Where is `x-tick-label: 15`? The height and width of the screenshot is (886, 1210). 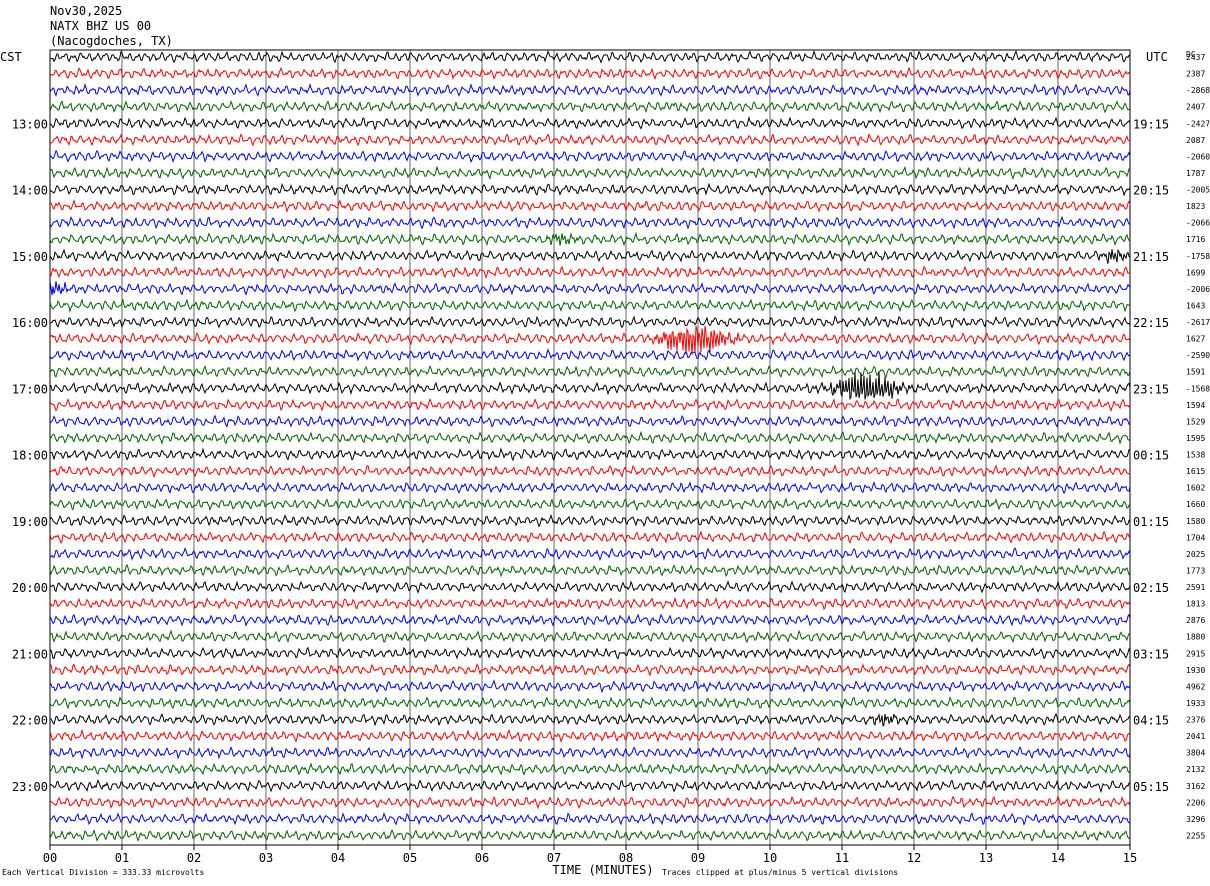 x-tick-label: 15 is located at coordinates (1130, 858).